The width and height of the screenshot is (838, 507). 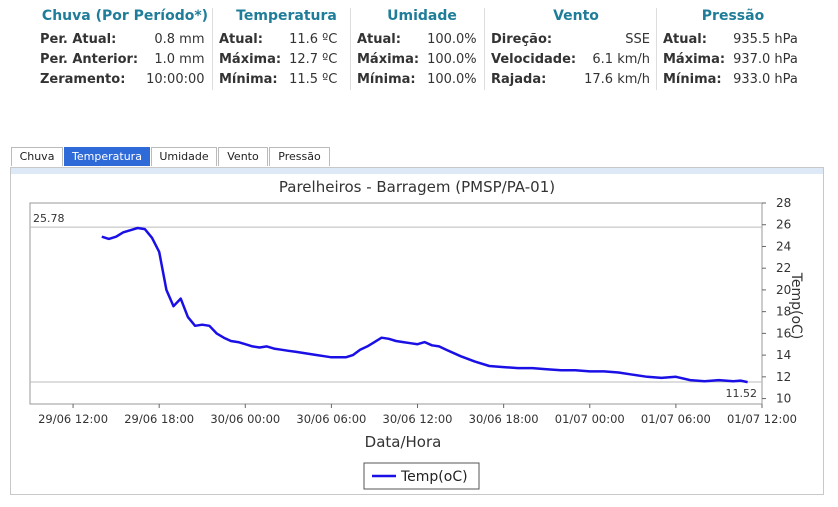 What do you see at coordinates (783, 225) in the screenshot?
I see `y-tick-label: 26` at bounding box center [783, 225].